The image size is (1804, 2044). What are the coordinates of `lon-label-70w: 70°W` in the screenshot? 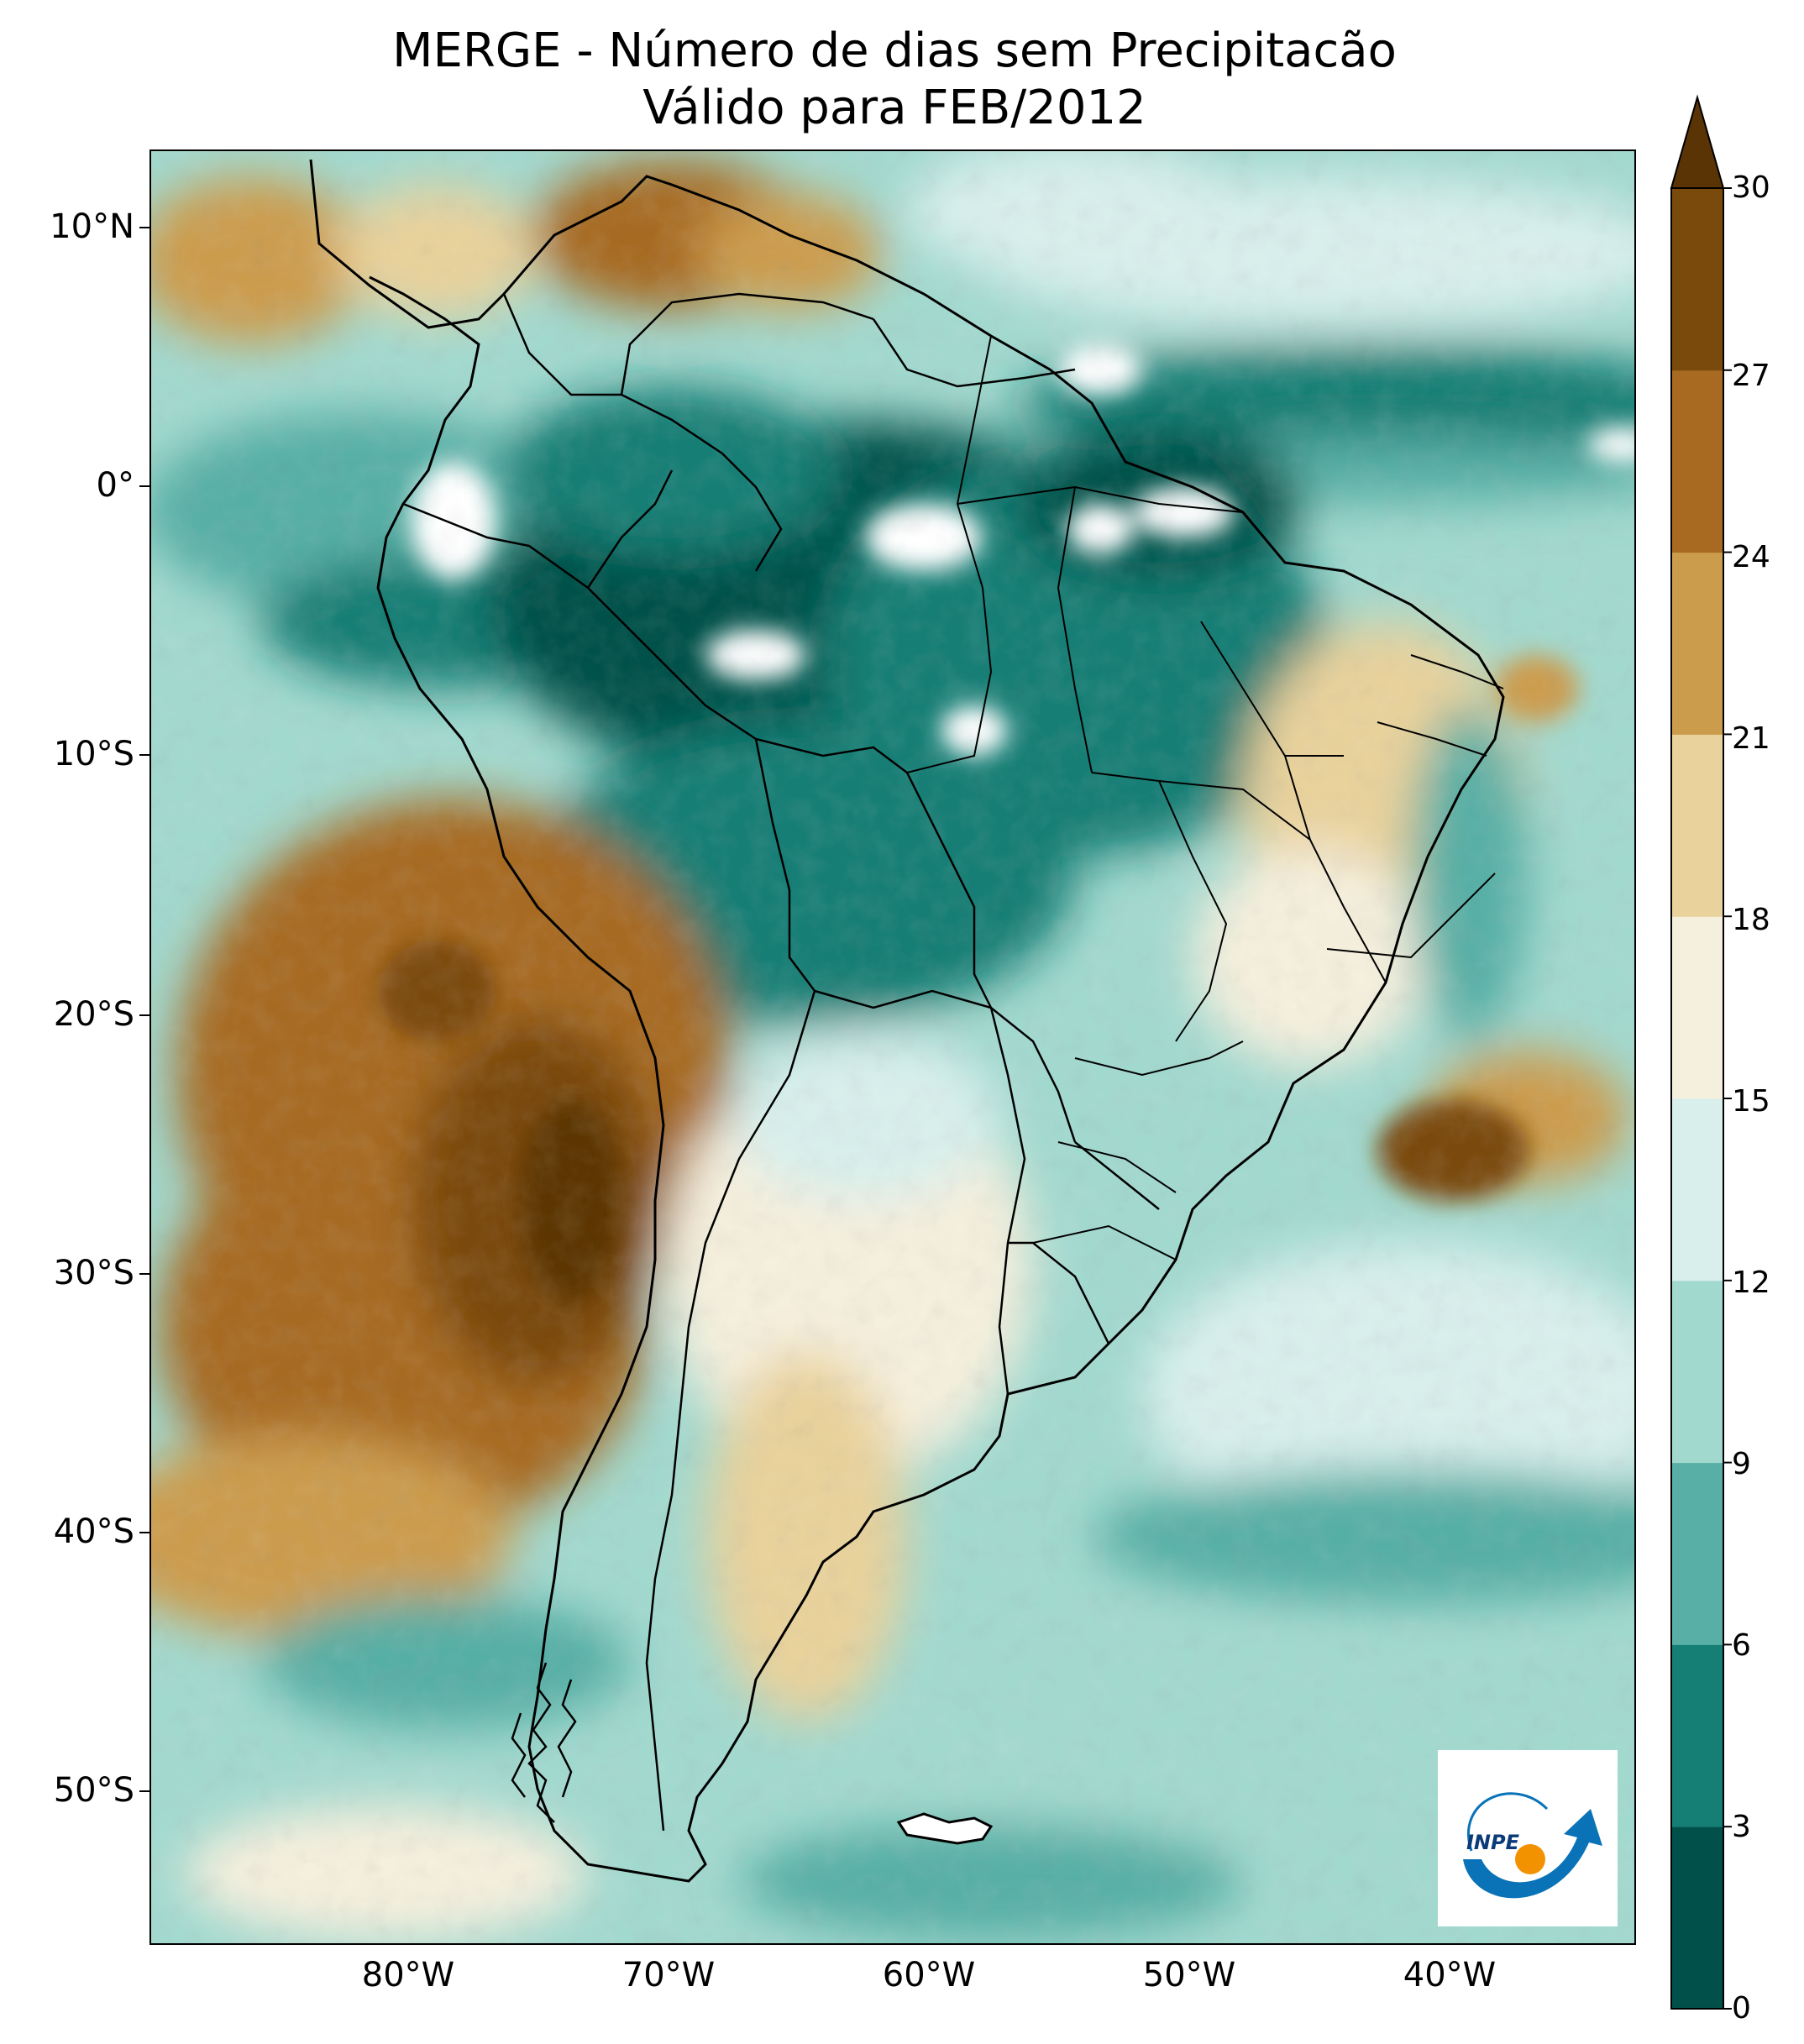 It's located at (668, 1975).